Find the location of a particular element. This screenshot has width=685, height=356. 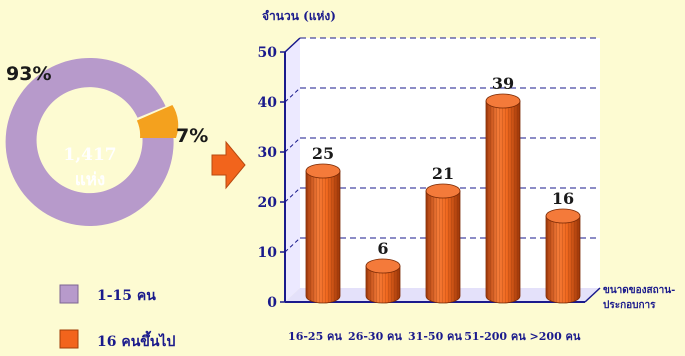

legend-swatch-purple is located at coordinates (69, 294).